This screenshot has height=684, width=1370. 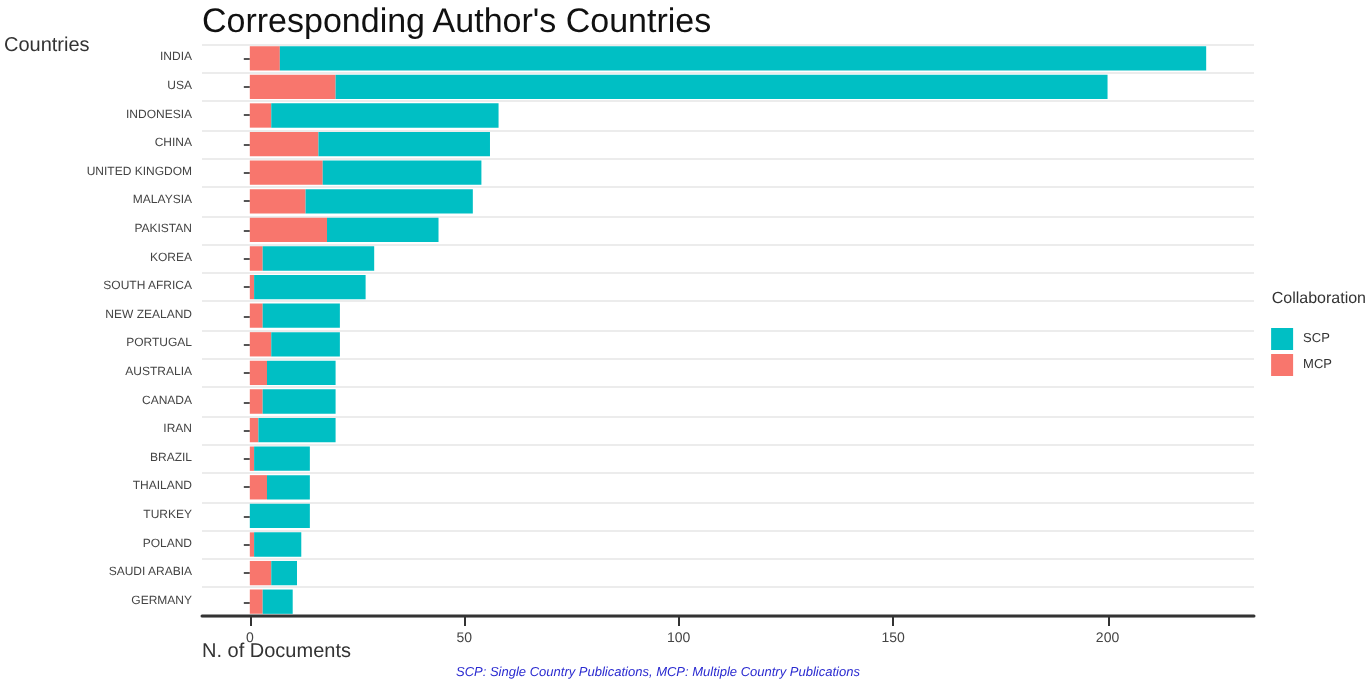 I want to click on x-axis-title: N. of Documents, so click(x=276, y=652).